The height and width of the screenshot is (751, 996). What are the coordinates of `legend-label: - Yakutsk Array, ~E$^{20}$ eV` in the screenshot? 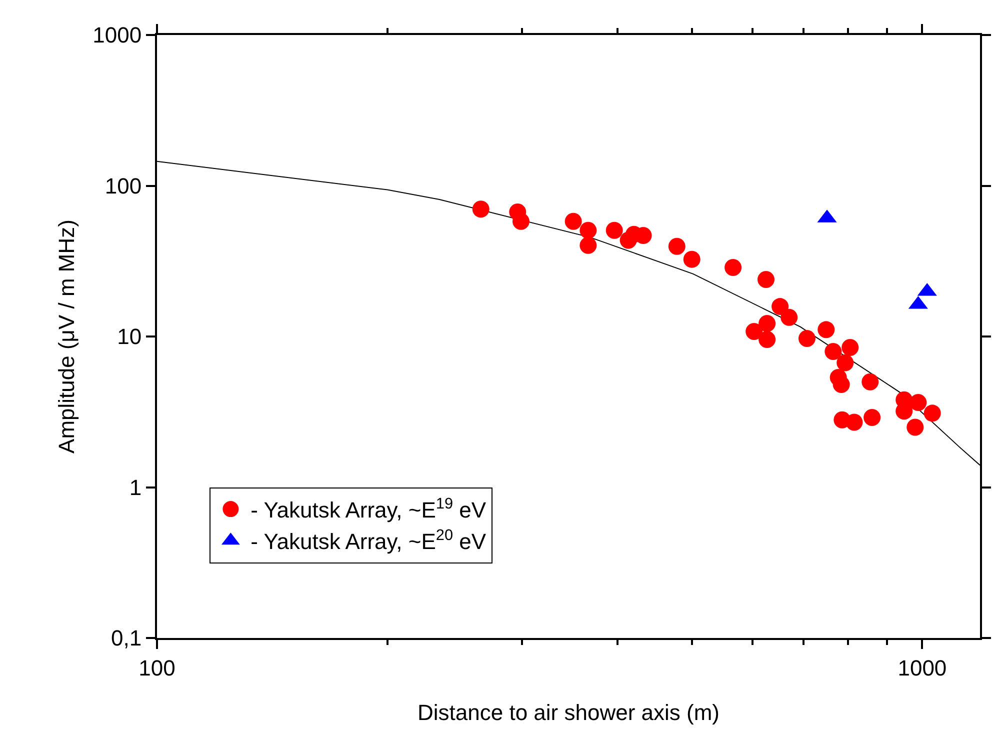 It's located at (368, 540).